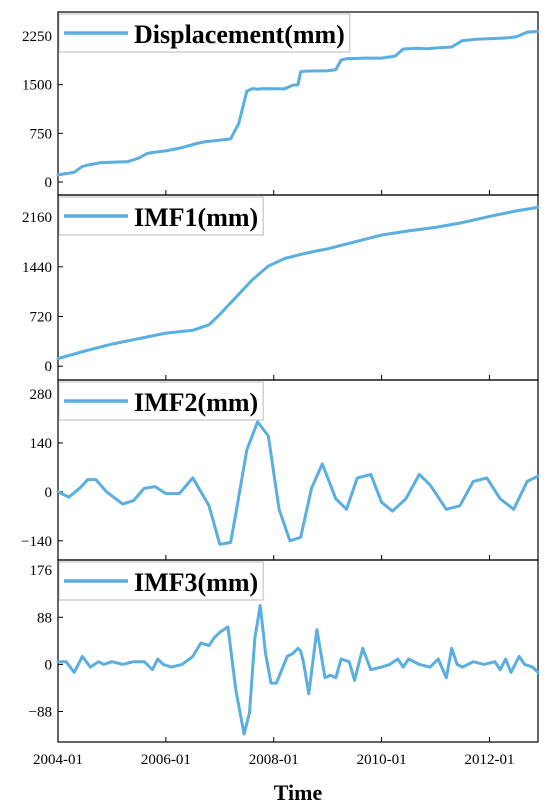 The height and width of the screenshot is (810, 550). Describe the element at coordinates (41, 444) in the screenshot. I see `ytick-label: 140` at that location.